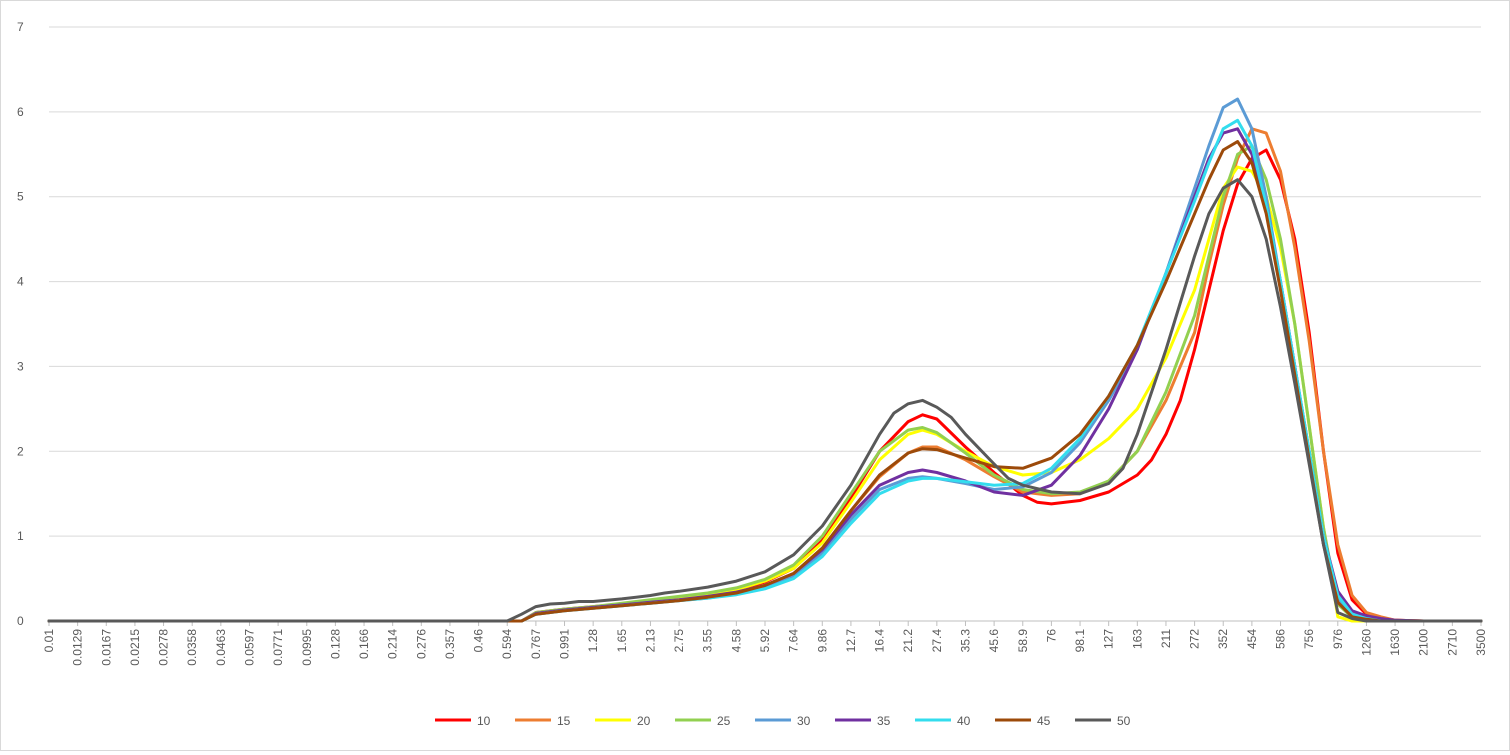  Describe the element at coordinates (851, 641) in the screenshot. I see `x-tick-label: 12.7` at that location.